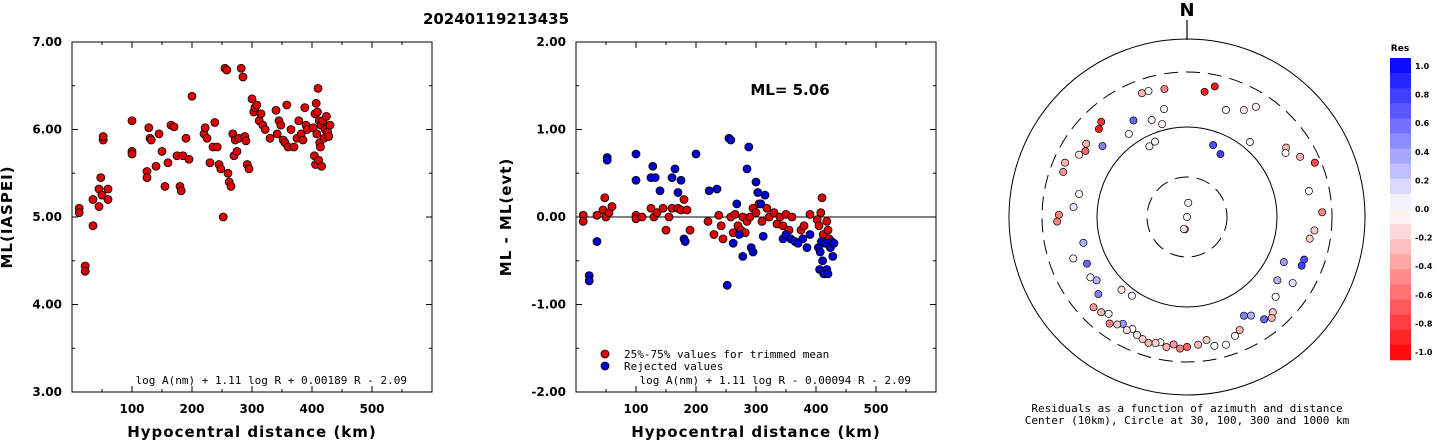 This screenshot has width=1437, height=441. Describe the element at coordinates (551, 217) in the screenshot. I see `y-tick-label: 0.00` at that location.